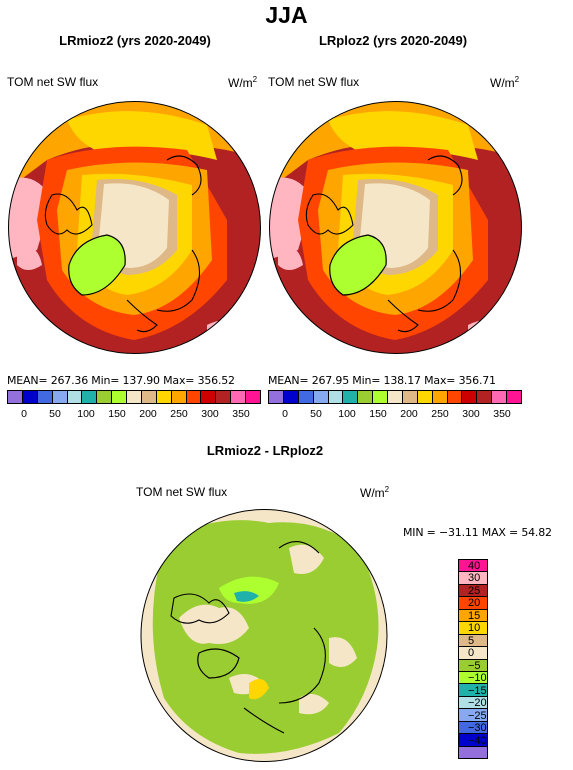  What do you see at coordinates (382, 380) in the screenshot?
I see `right-stats: MEAN= 267.95 Min= 138.17 Max= 356.71` at bounding box center [382, 380].